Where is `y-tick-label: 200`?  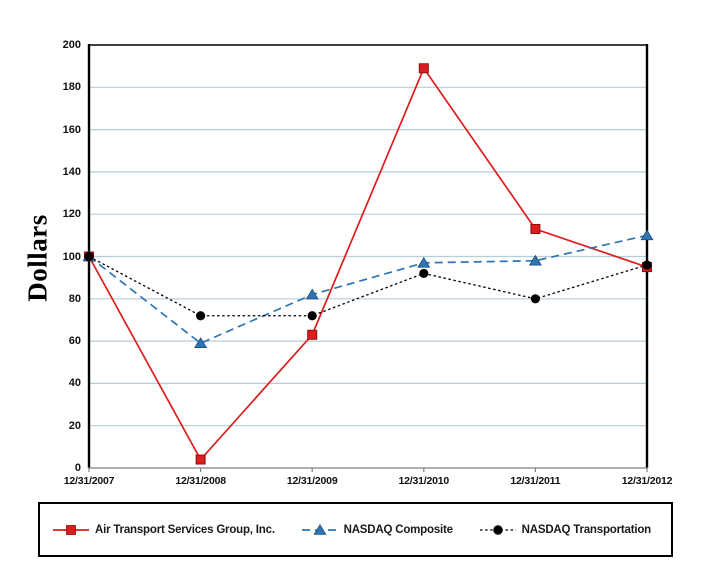 y-tick-label: 200 is located at coordinates (71, 45).